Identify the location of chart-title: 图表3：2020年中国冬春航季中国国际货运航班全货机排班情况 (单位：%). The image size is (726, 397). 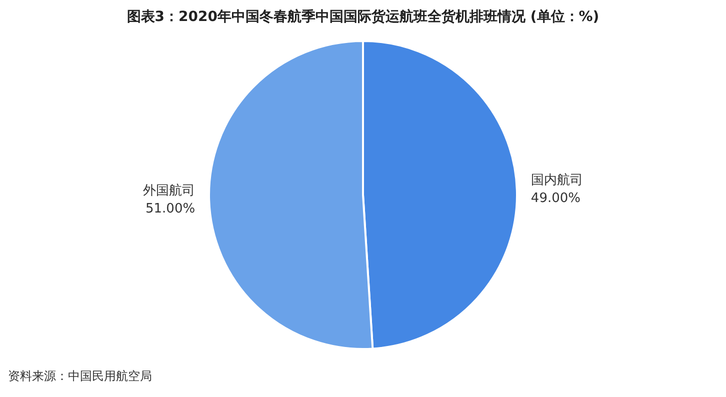
(363, 17).